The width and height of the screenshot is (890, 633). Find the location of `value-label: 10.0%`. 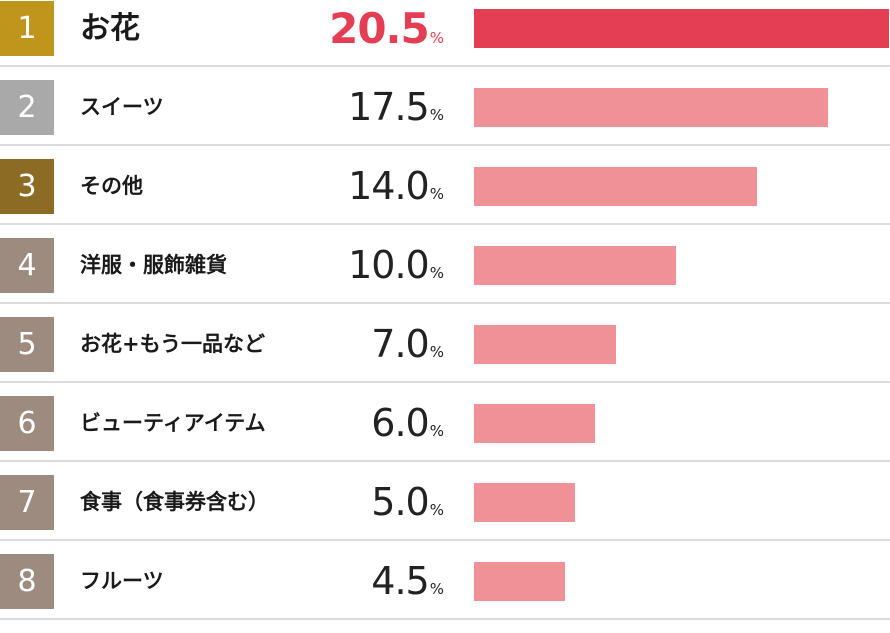

value-label: 10.0% is located at coordinates (396, 265).